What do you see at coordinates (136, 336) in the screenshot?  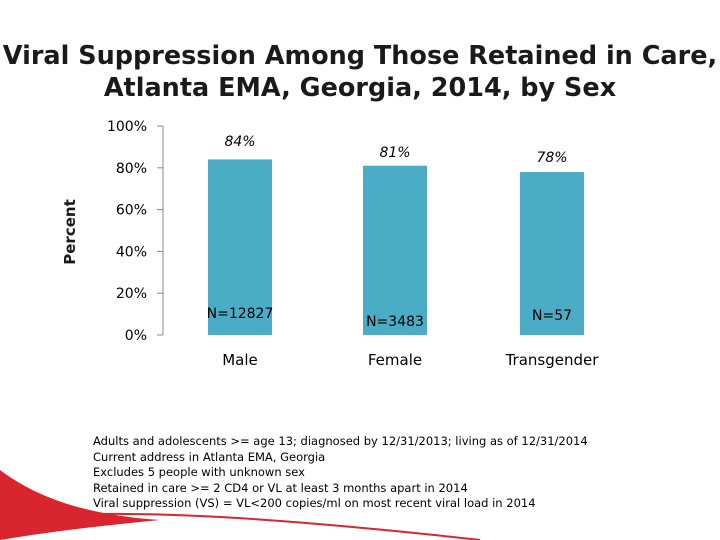 I see `y-tick-label: 0%` at bounding box center [136, 336].